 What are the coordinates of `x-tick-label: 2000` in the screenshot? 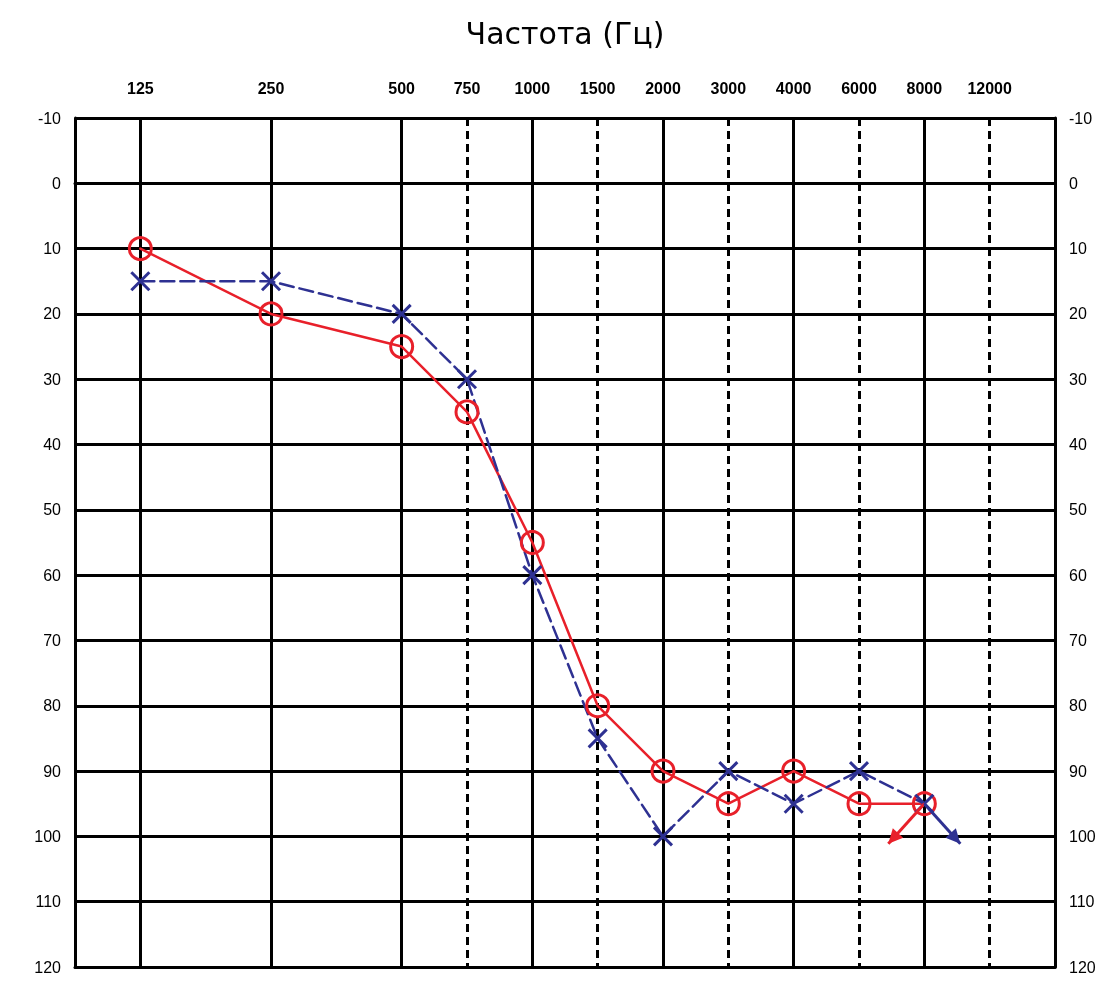 It's located at (663, 88).